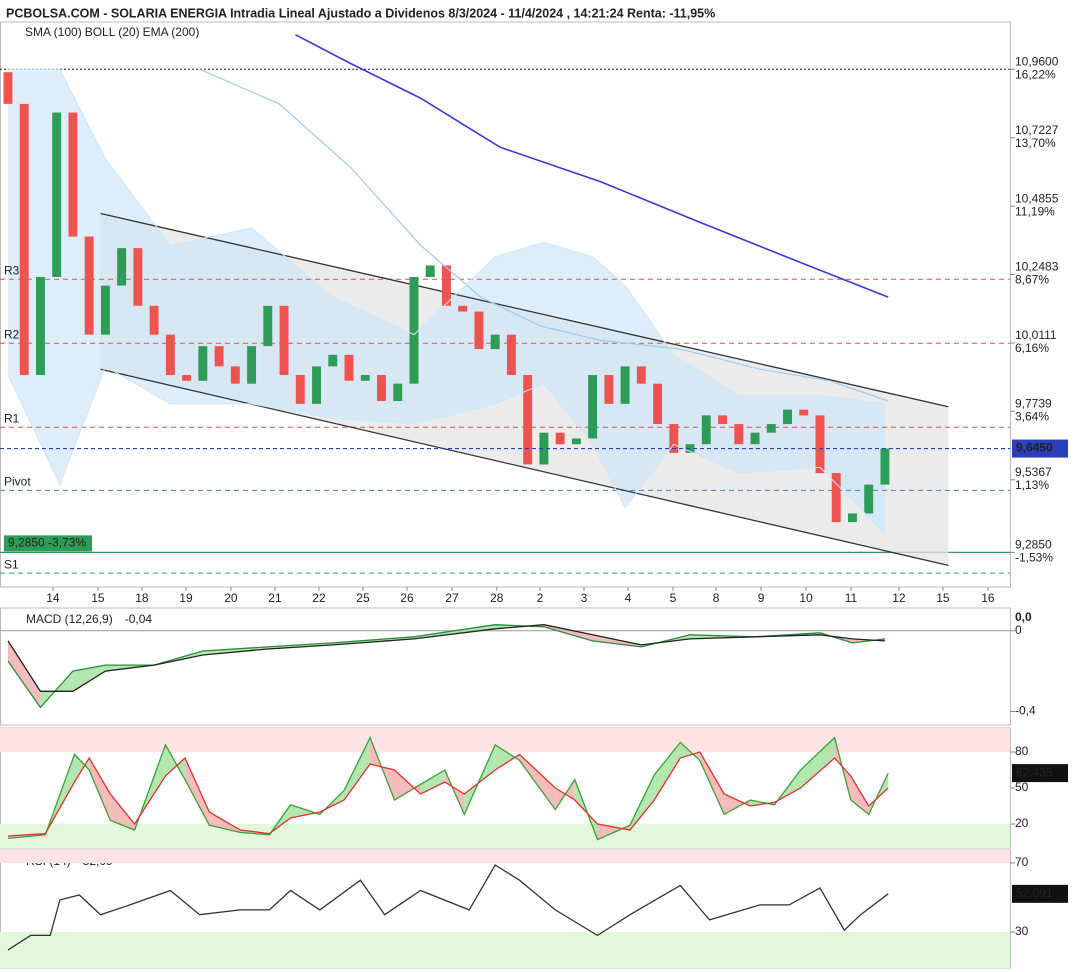  Describe the element at coordinates (1022, 787) in the screenshot. I see `y-tick-label: 50` at that location.